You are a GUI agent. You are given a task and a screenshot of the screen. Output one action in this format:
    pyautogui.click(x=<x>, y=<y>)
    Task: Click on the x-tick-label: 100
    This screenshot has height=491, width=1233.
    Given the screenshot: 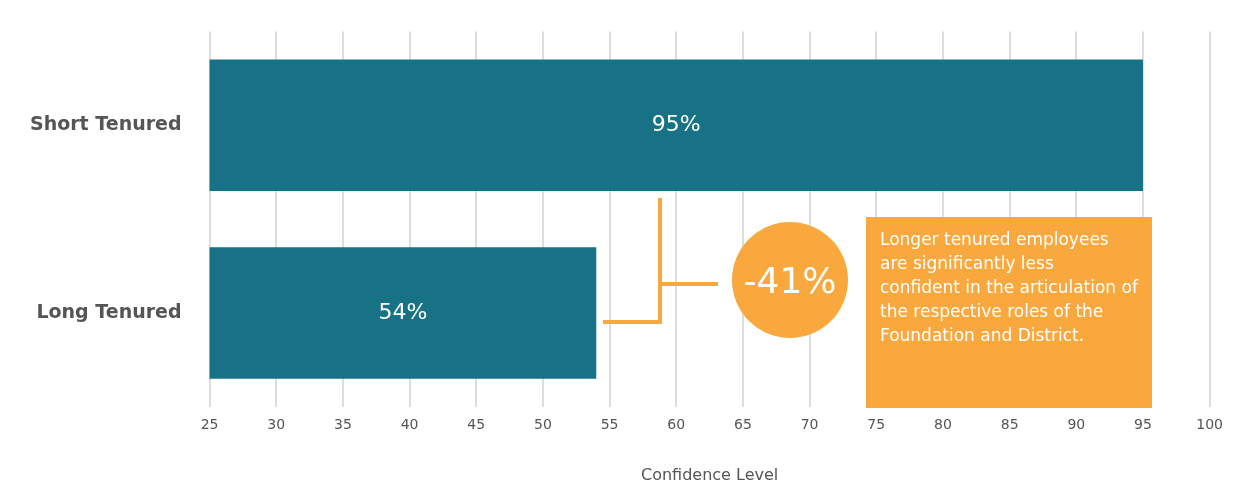 What is the action you would take?
    pyautogui.click(x=1210, y=424)
    